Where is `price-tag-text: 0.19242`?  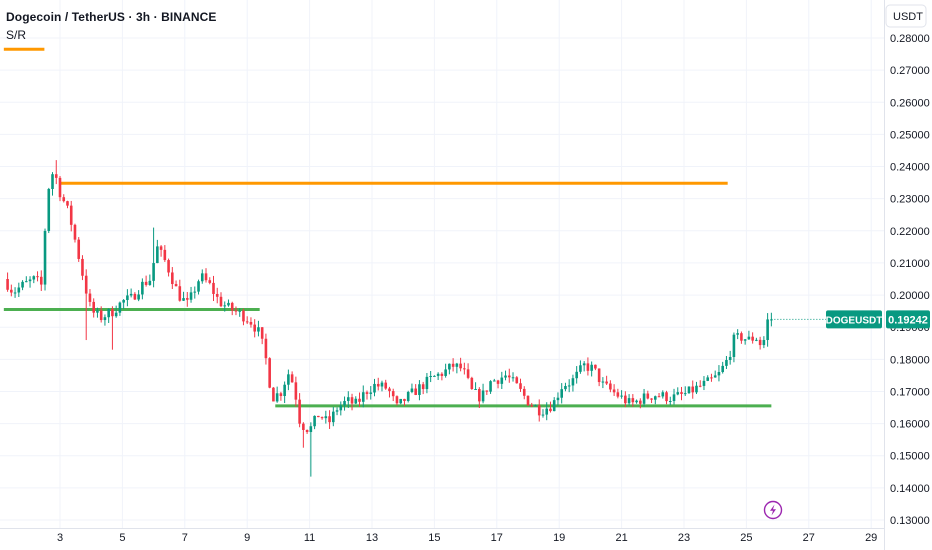
price-tag-text: 0.19242 is located at coordinates (908, 320).